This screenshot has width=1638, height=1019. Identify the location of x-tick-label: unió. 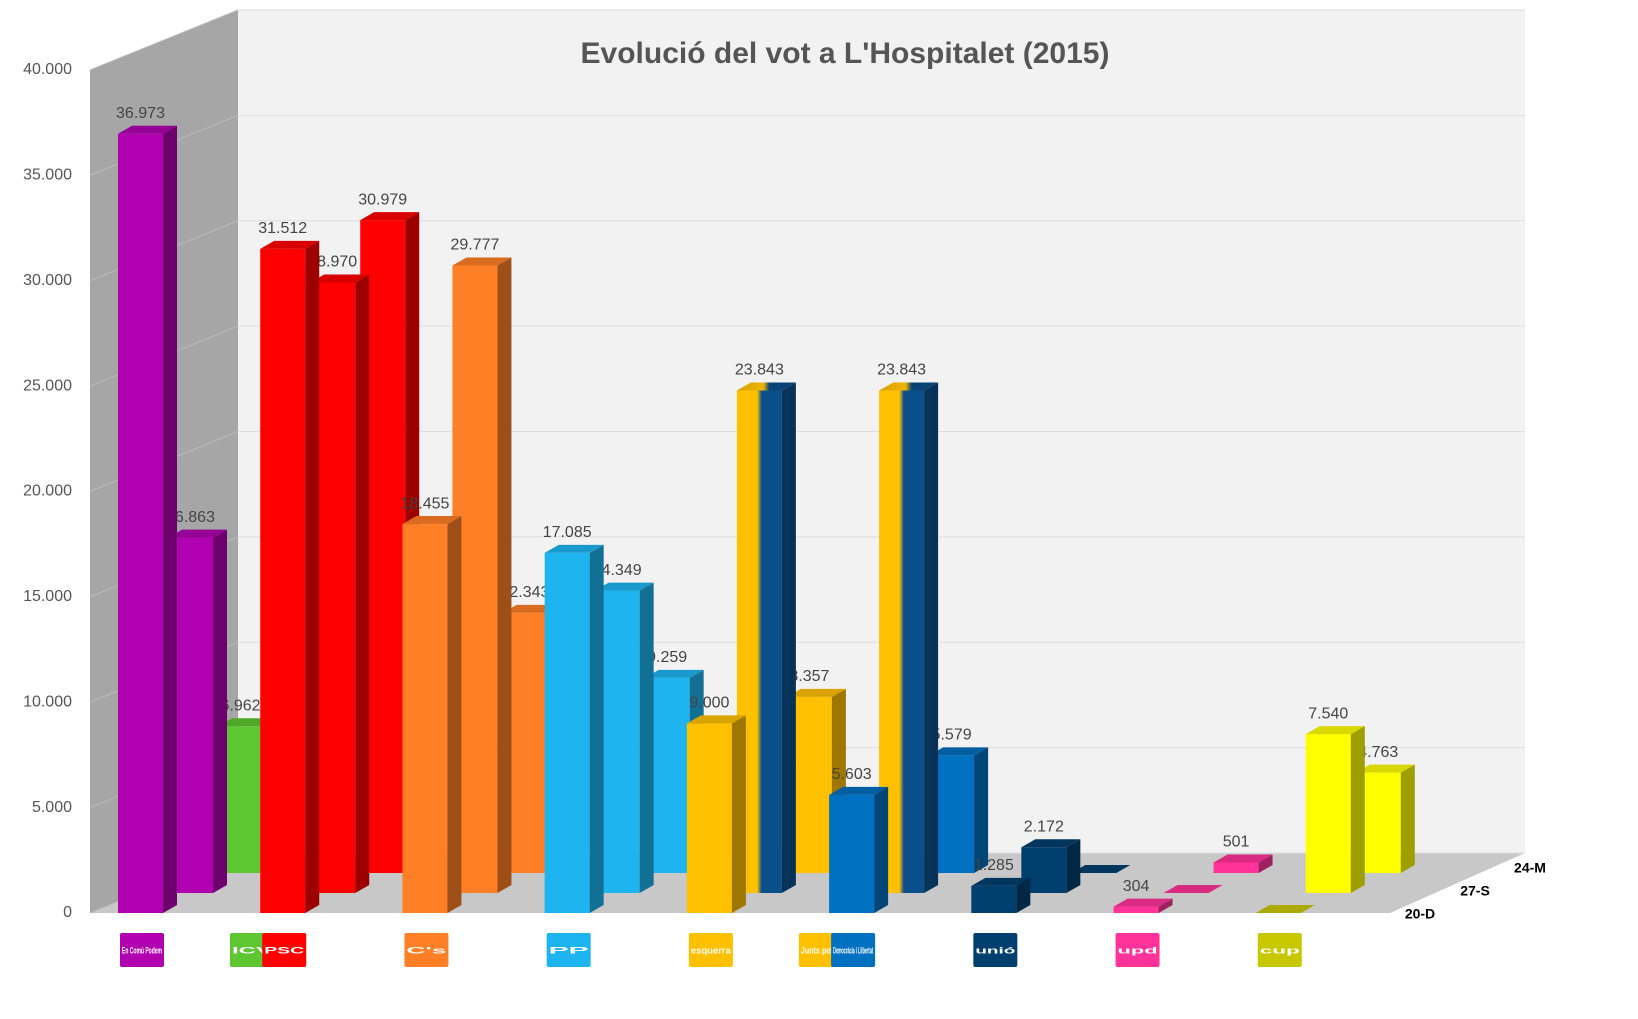
(995, 950).